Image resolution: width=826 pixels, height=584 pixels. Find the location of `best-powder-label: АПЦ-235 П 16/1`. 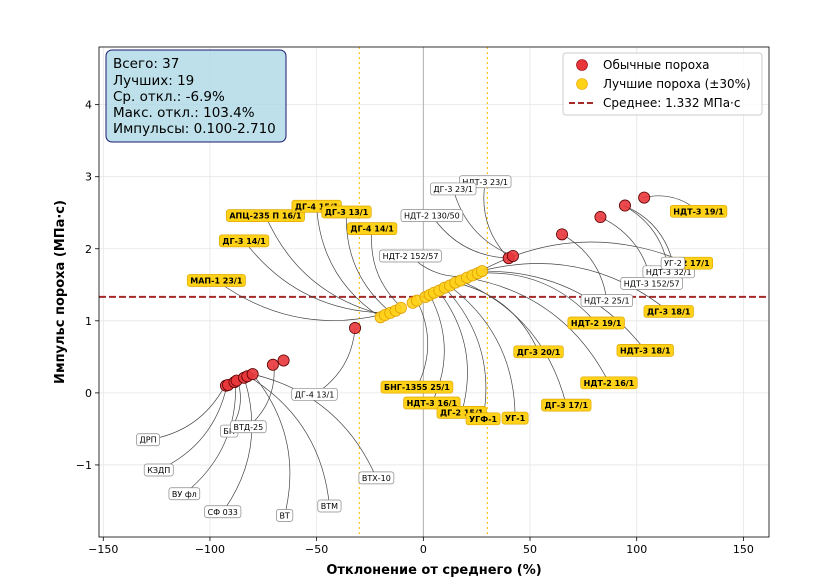

best-powder-label: АПЦ-235 П 16/1 is located at coordinates (265, 215).